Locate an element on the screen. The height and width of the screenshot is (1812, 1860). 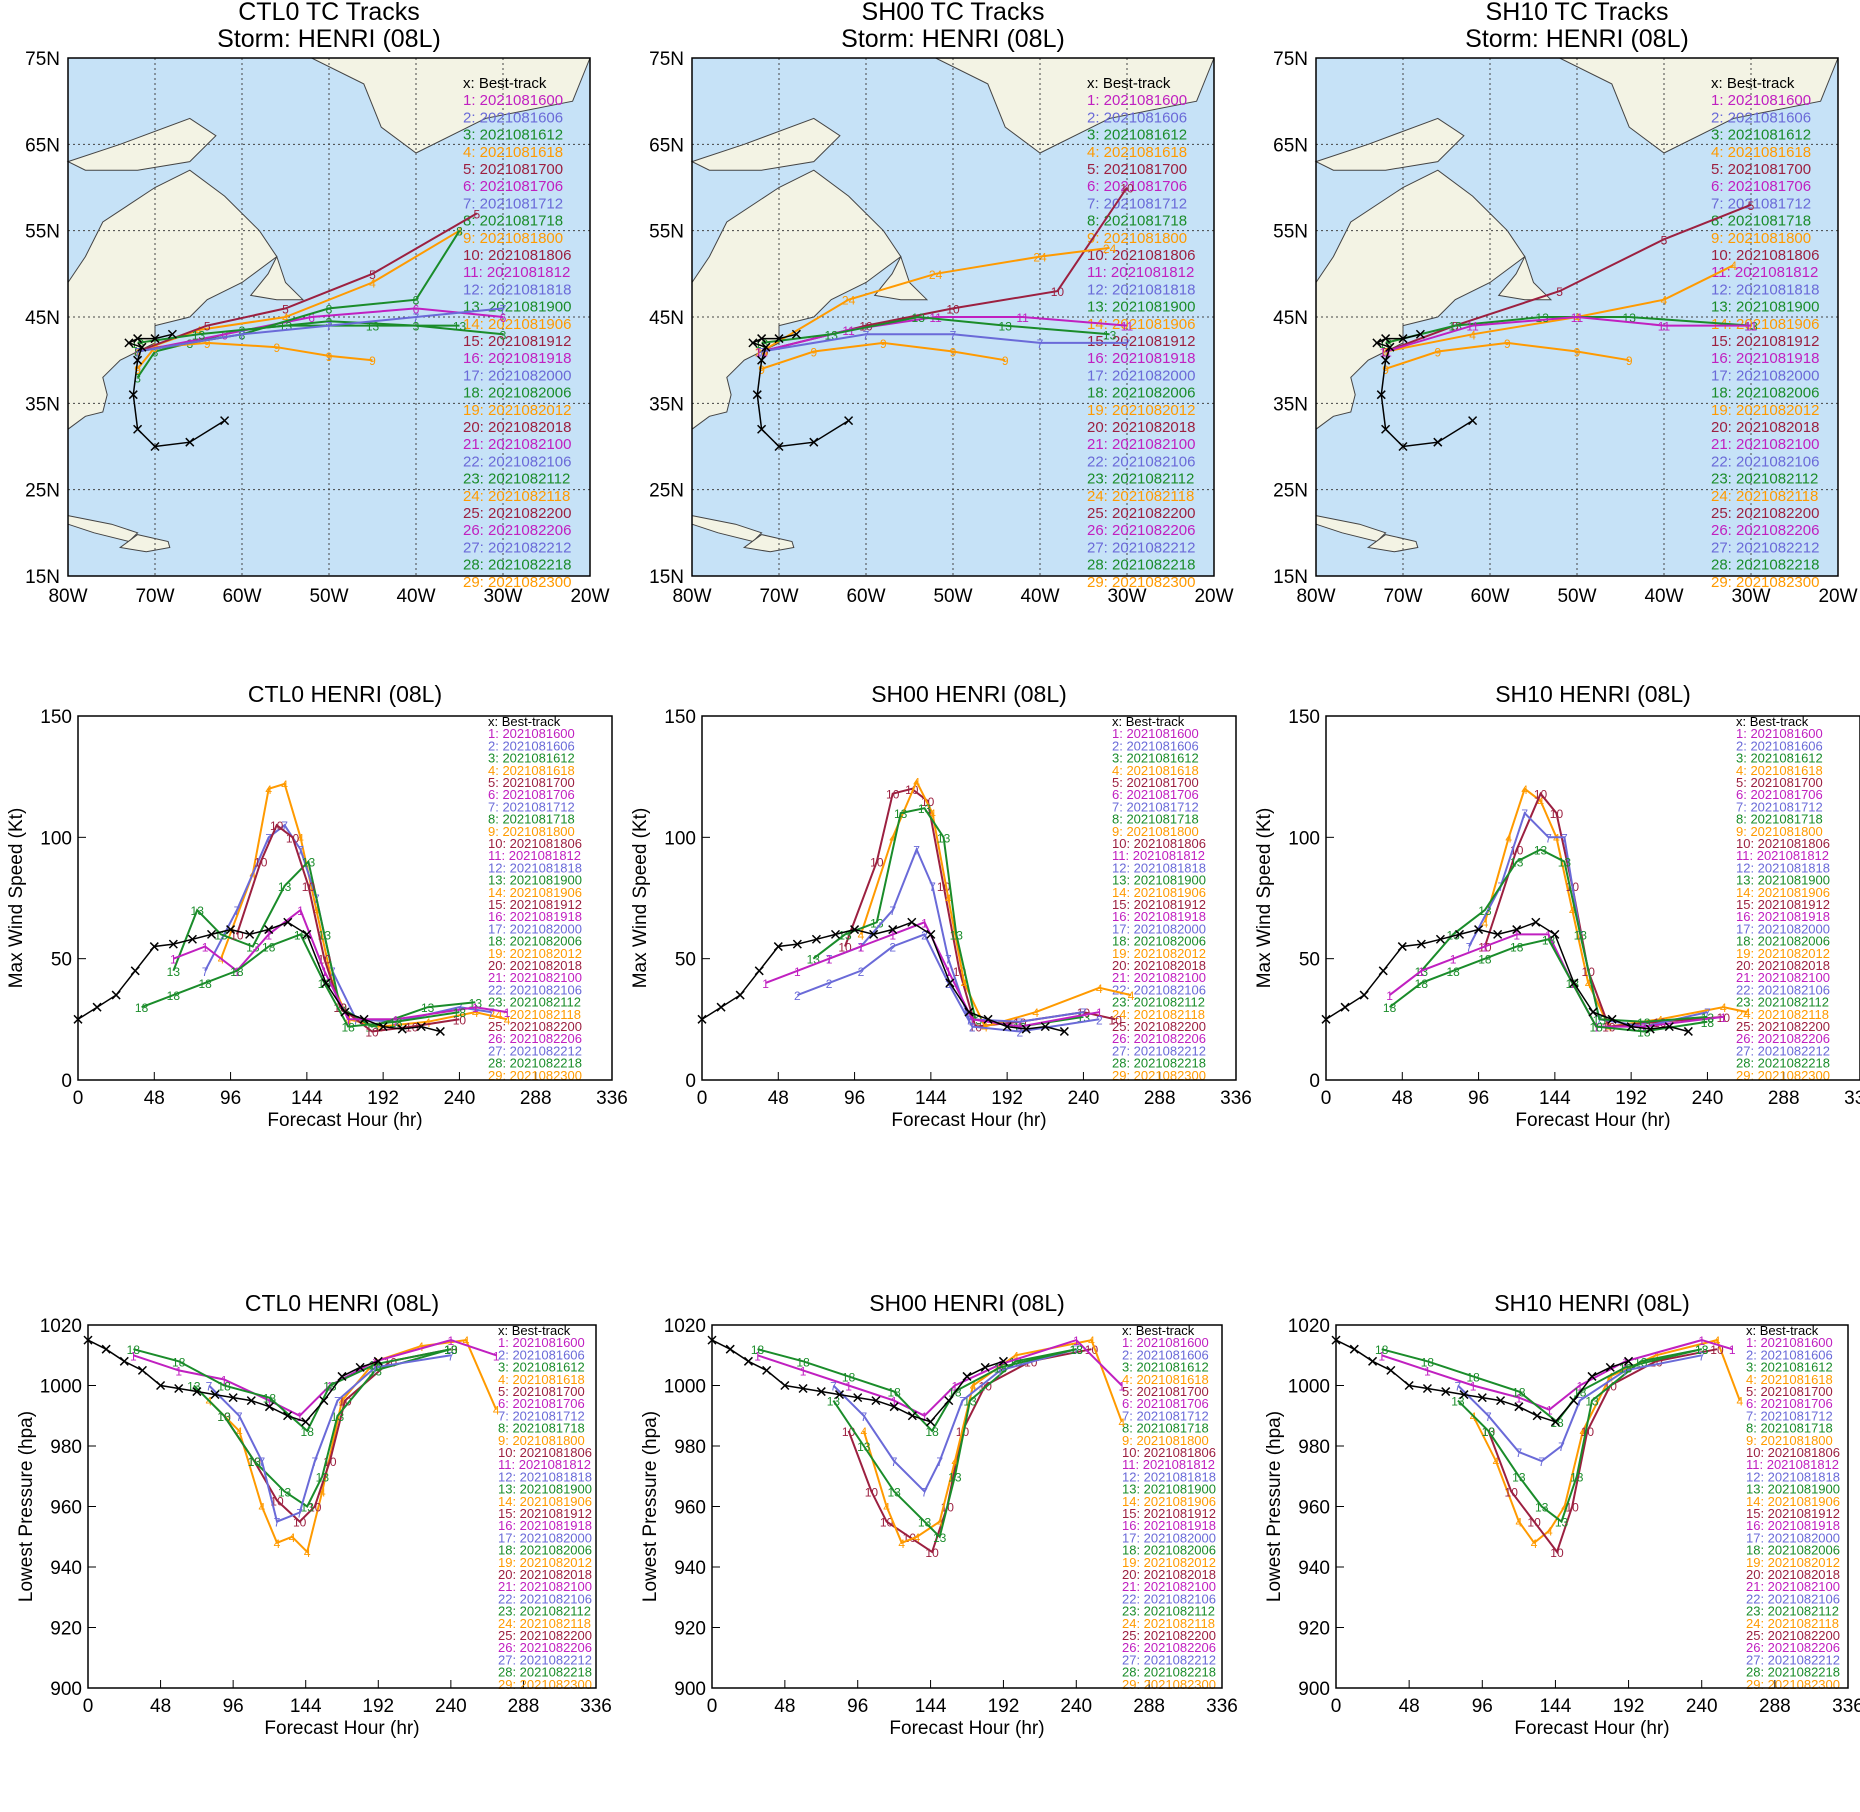
forecast-point-label: 6 is located at coordinates (416, 309).